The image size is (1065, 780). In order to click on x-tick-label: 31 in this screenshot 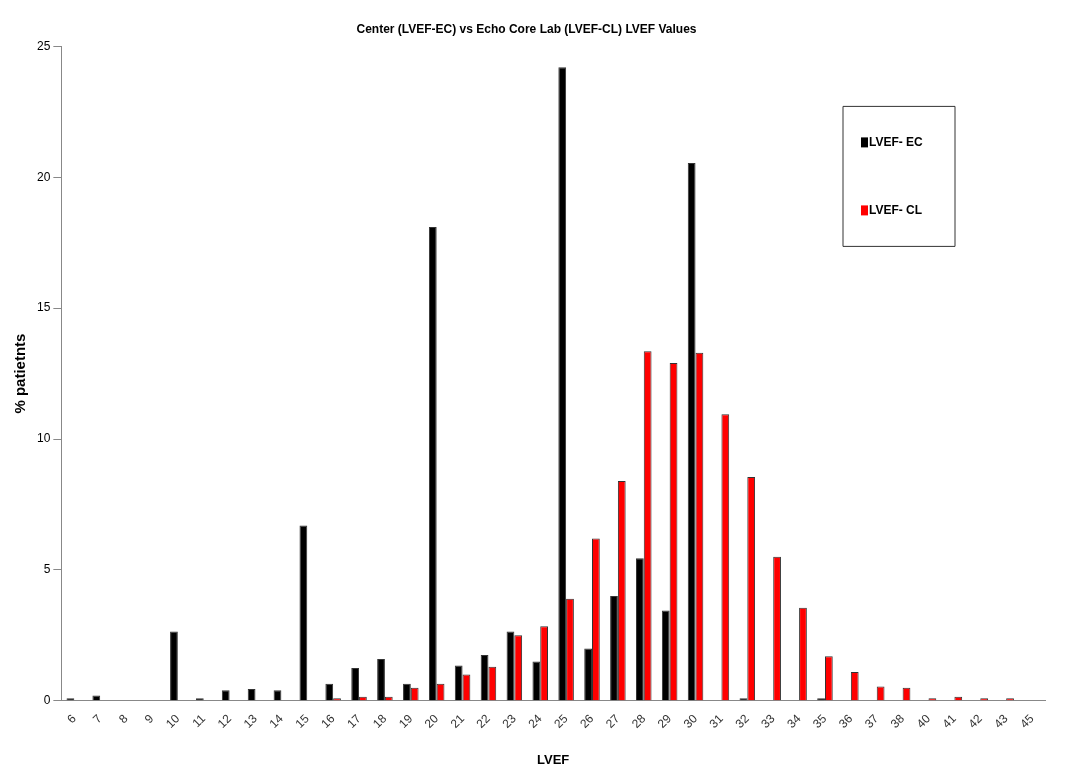, I will do `click(716, 721)`.